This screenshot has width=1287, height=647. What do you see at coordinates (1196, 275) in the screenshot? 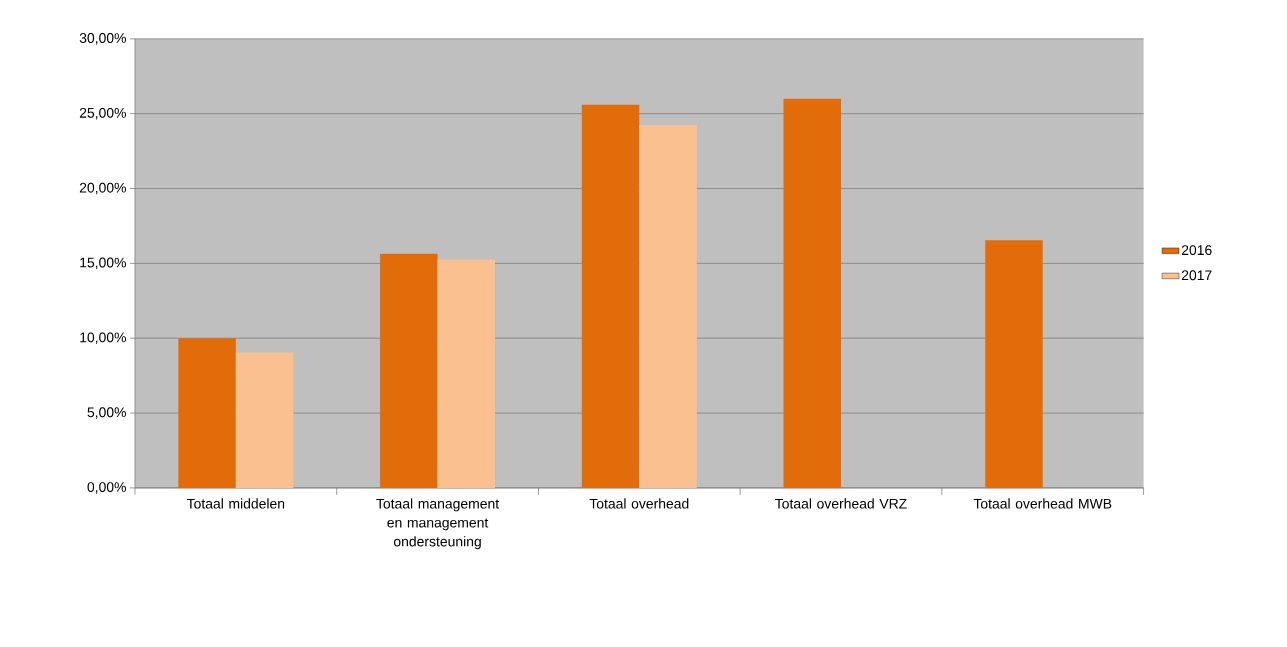
I see `legend-label: 2017` at bounding box center [1196, 275].